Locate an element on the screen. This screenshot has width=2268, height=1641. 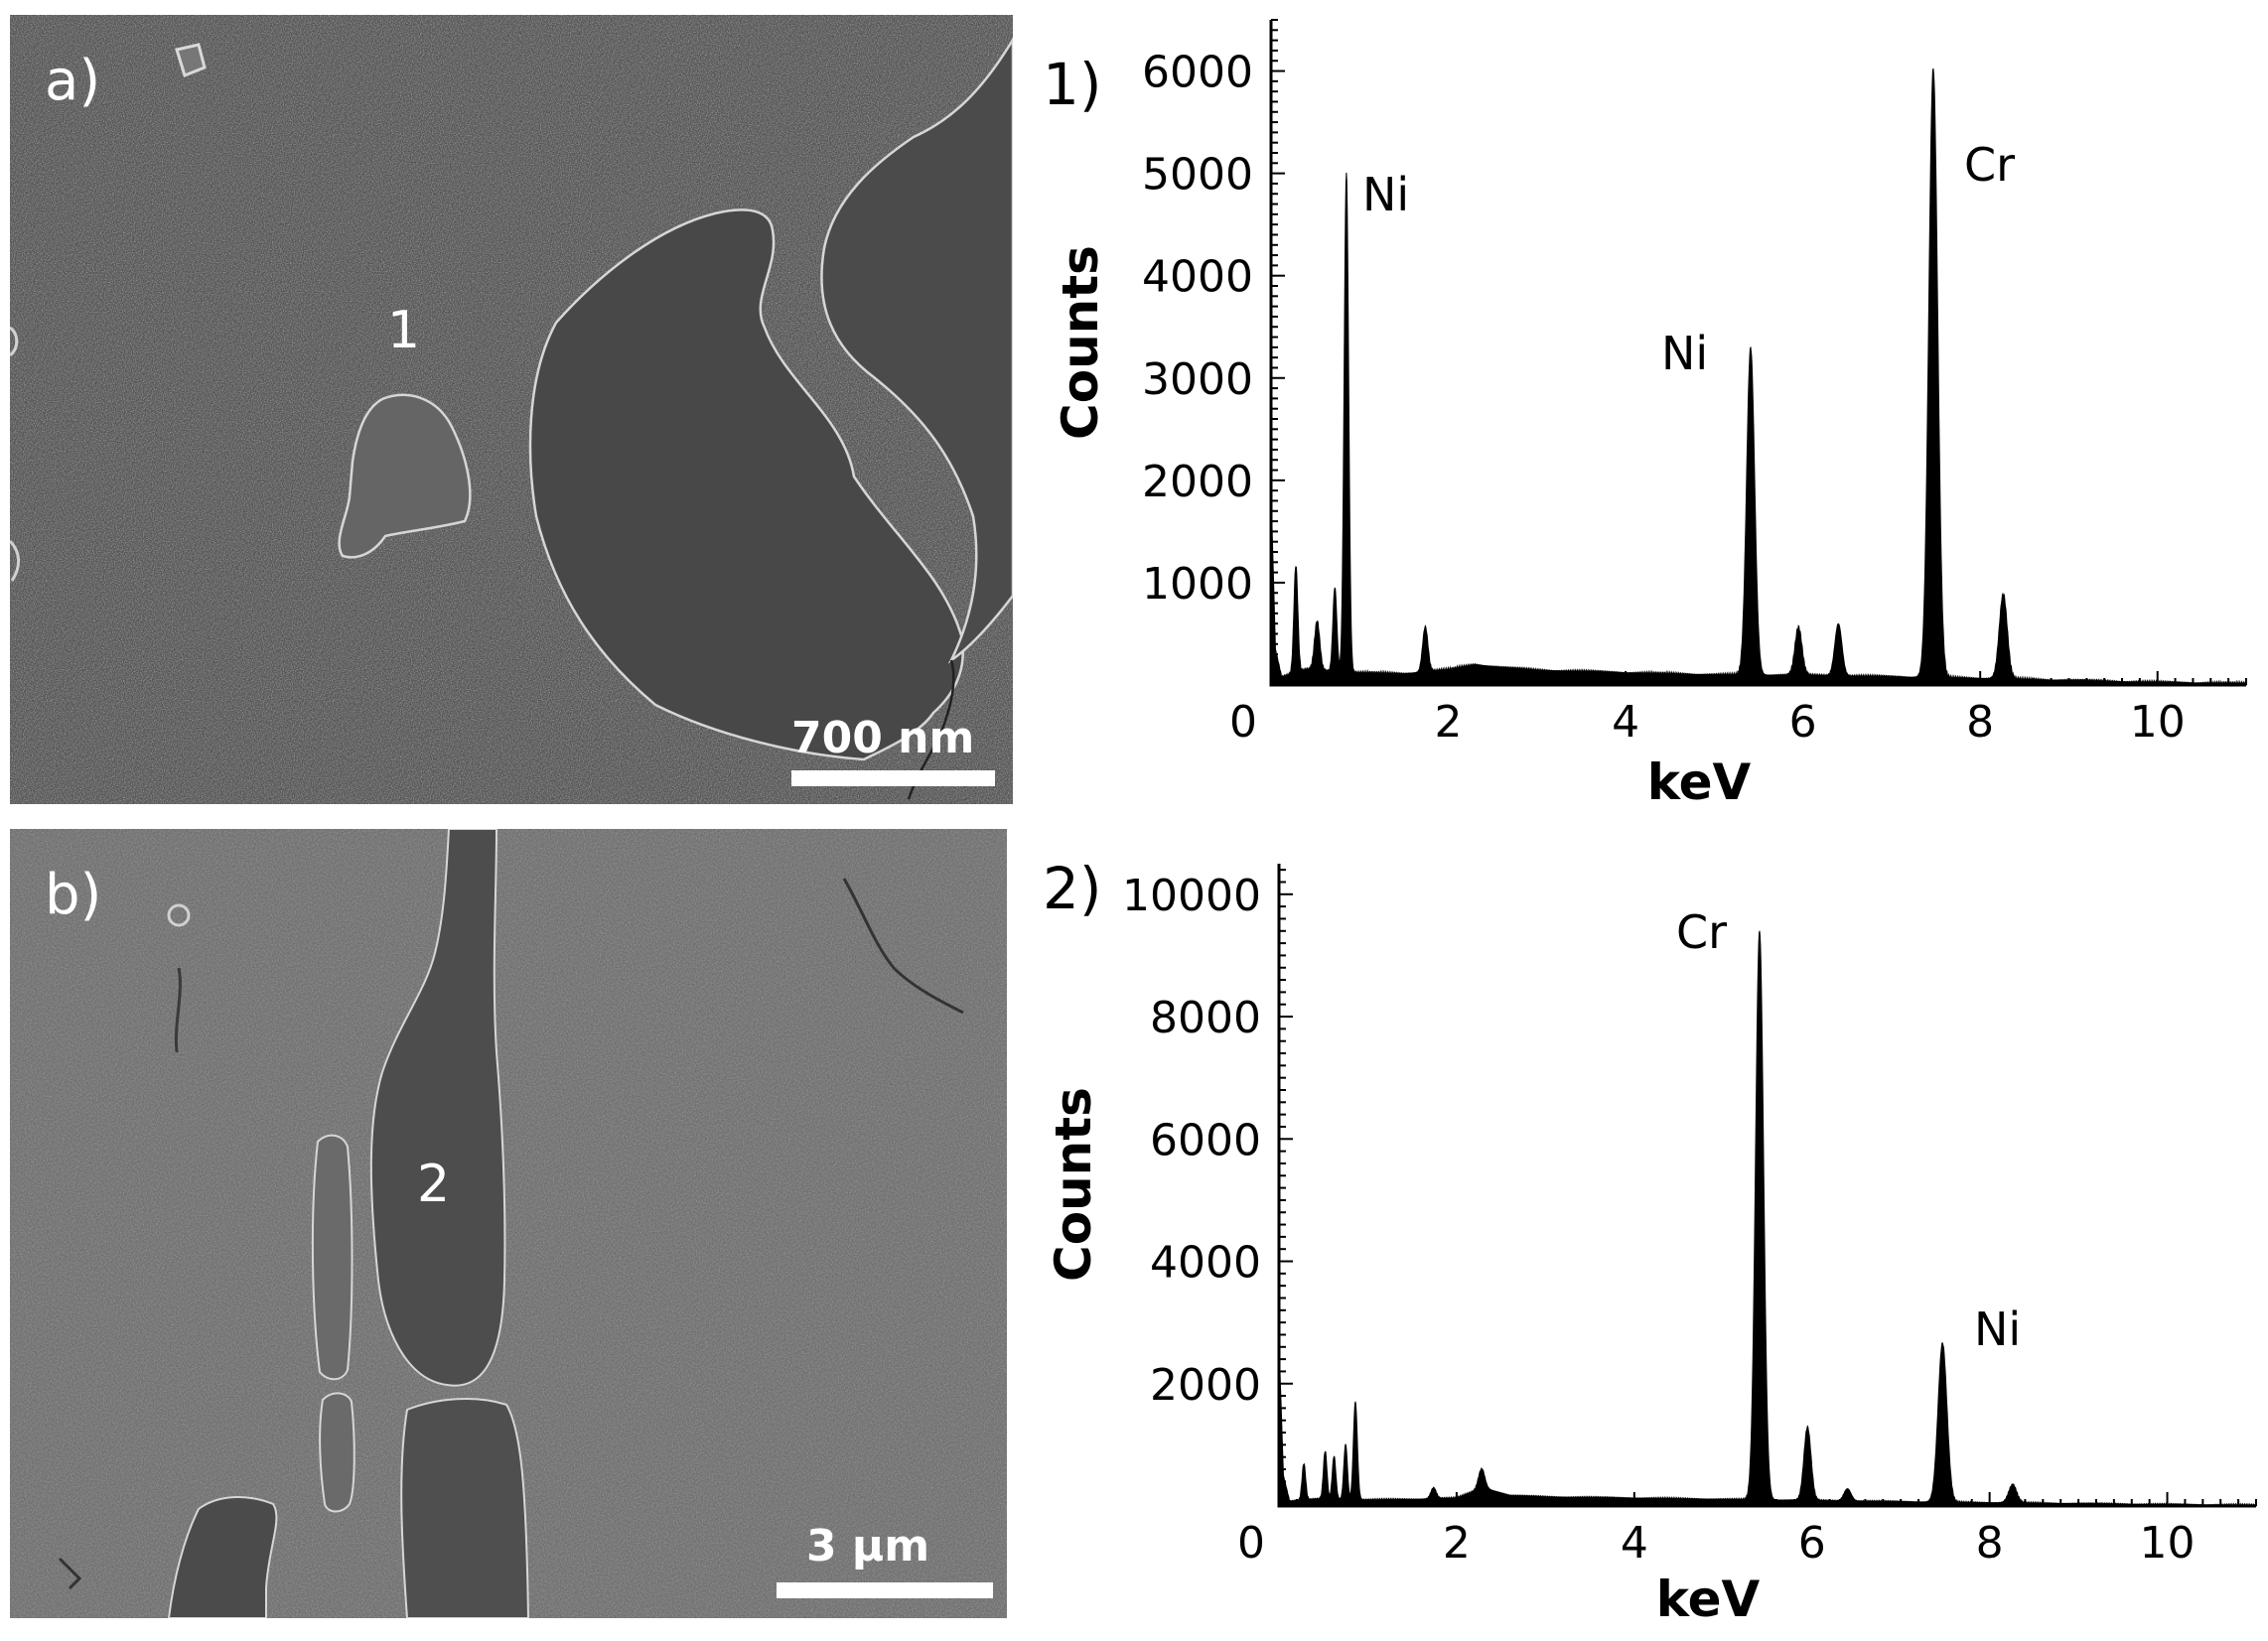
y-tick-label: 5000 is located at coordinates (1197, 175).